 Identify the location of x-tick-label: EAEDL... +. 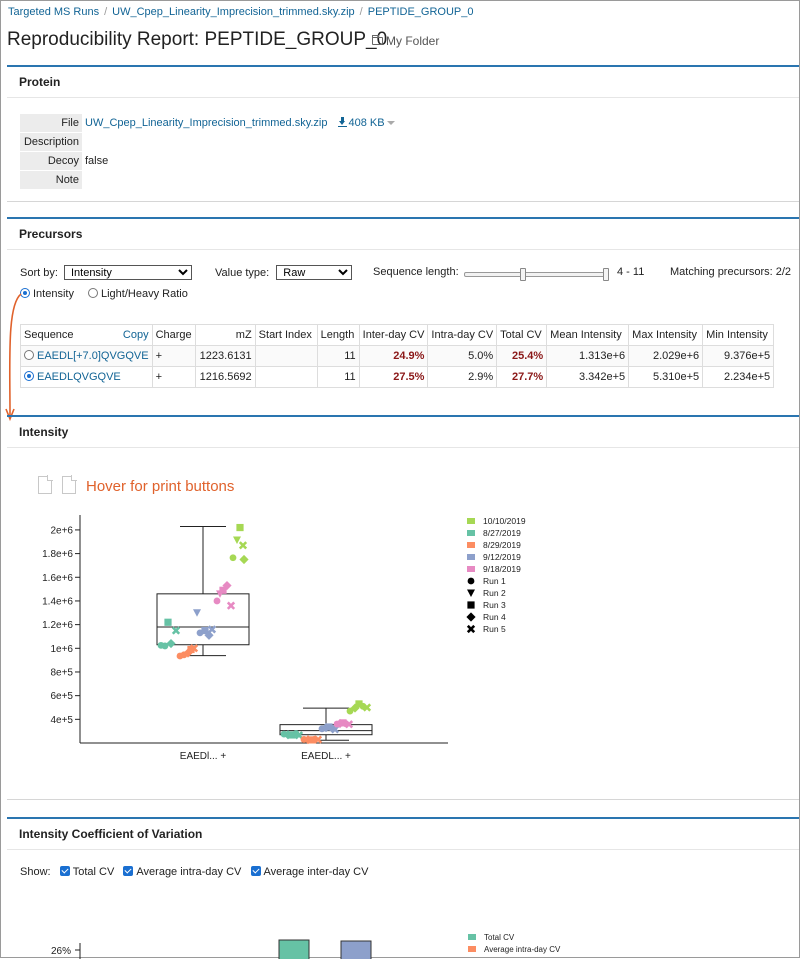
(326, 756).